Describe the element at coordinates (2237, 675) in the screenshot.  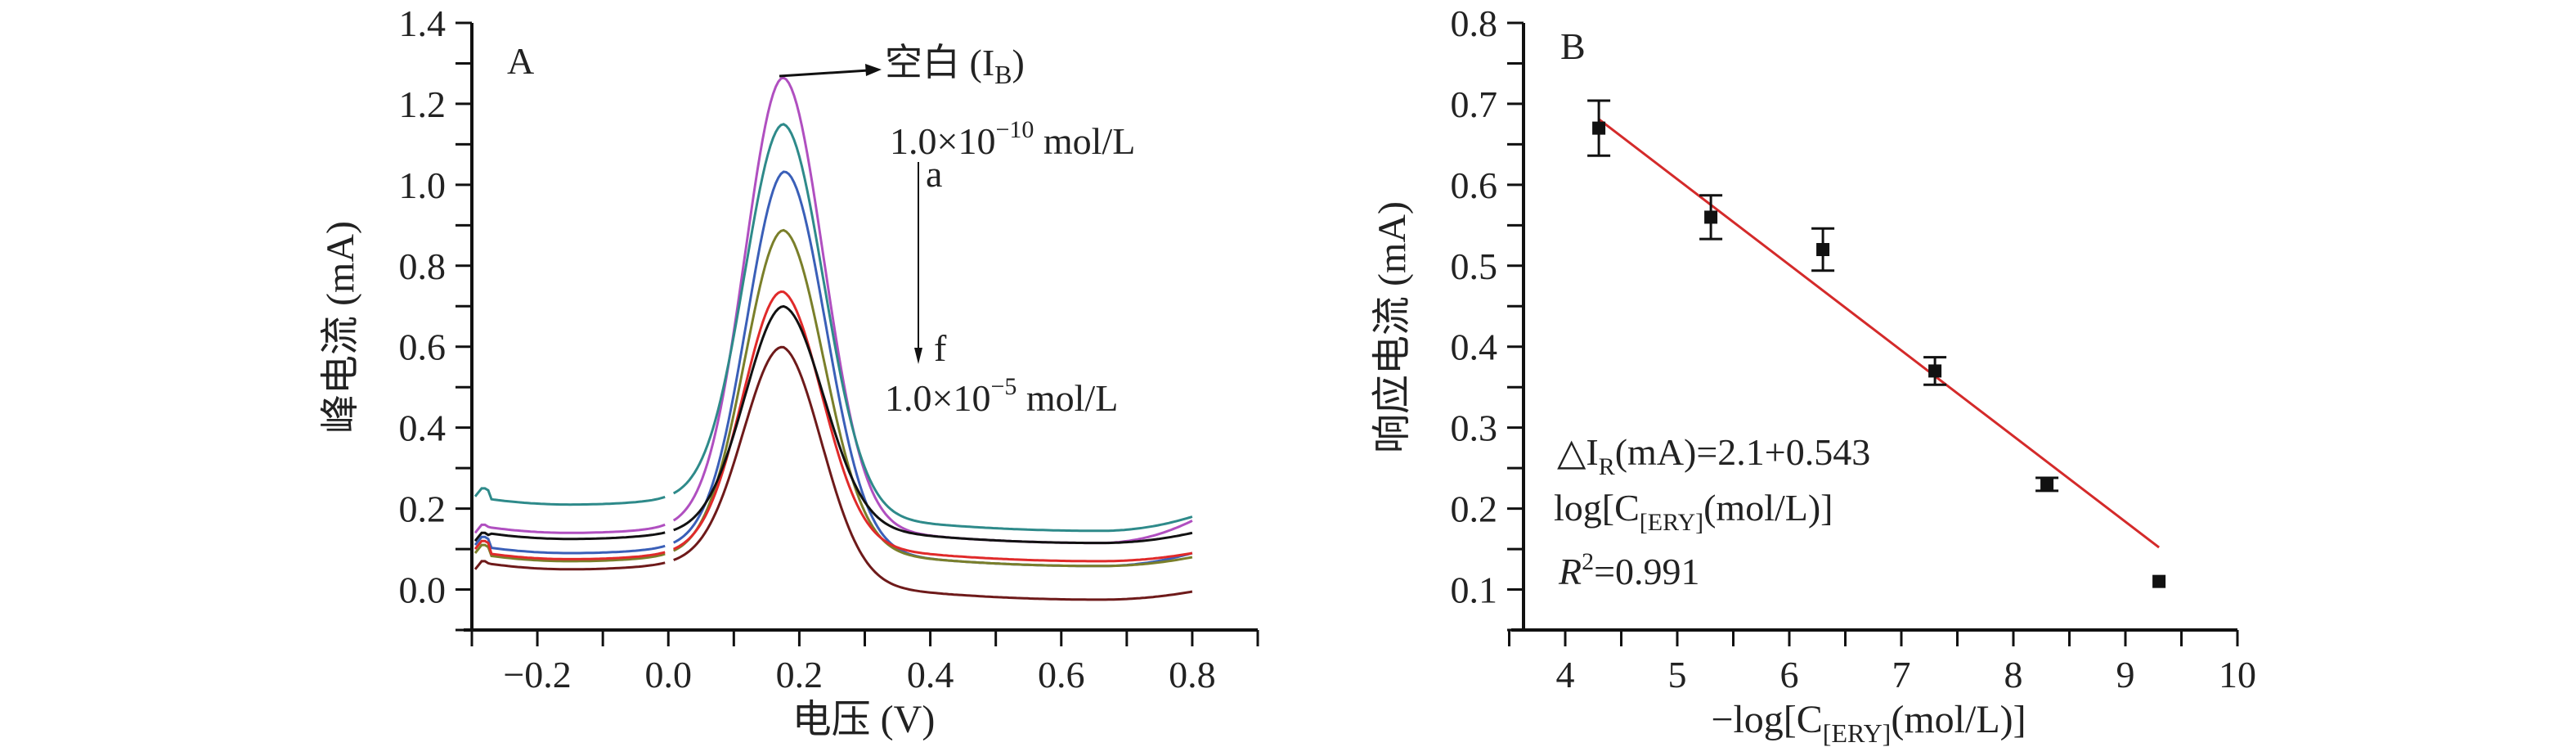
I see `x-tick-label: 10` at that location.